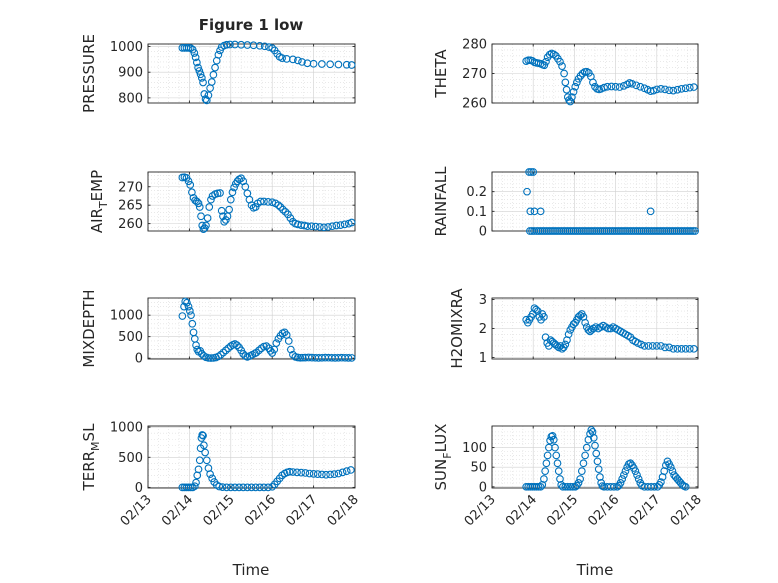 The height and width of the screenshot is (583, 778). What do you see at coordinates (91, 457) in the screenshot?
I see `y-axis-label: TERRMSL` at bounding box center [91, 457].